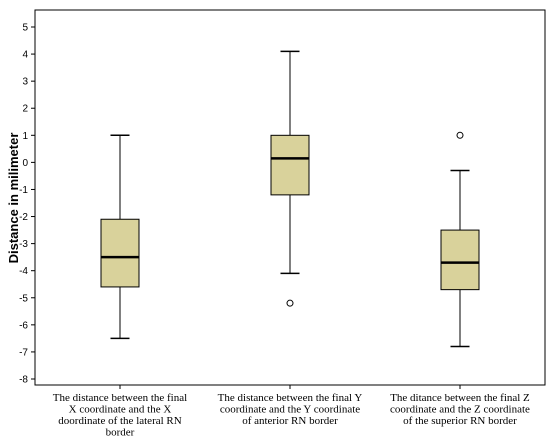 The image size is (550, 445). I want to click on y-tick-label: -6, so click(23, 325).